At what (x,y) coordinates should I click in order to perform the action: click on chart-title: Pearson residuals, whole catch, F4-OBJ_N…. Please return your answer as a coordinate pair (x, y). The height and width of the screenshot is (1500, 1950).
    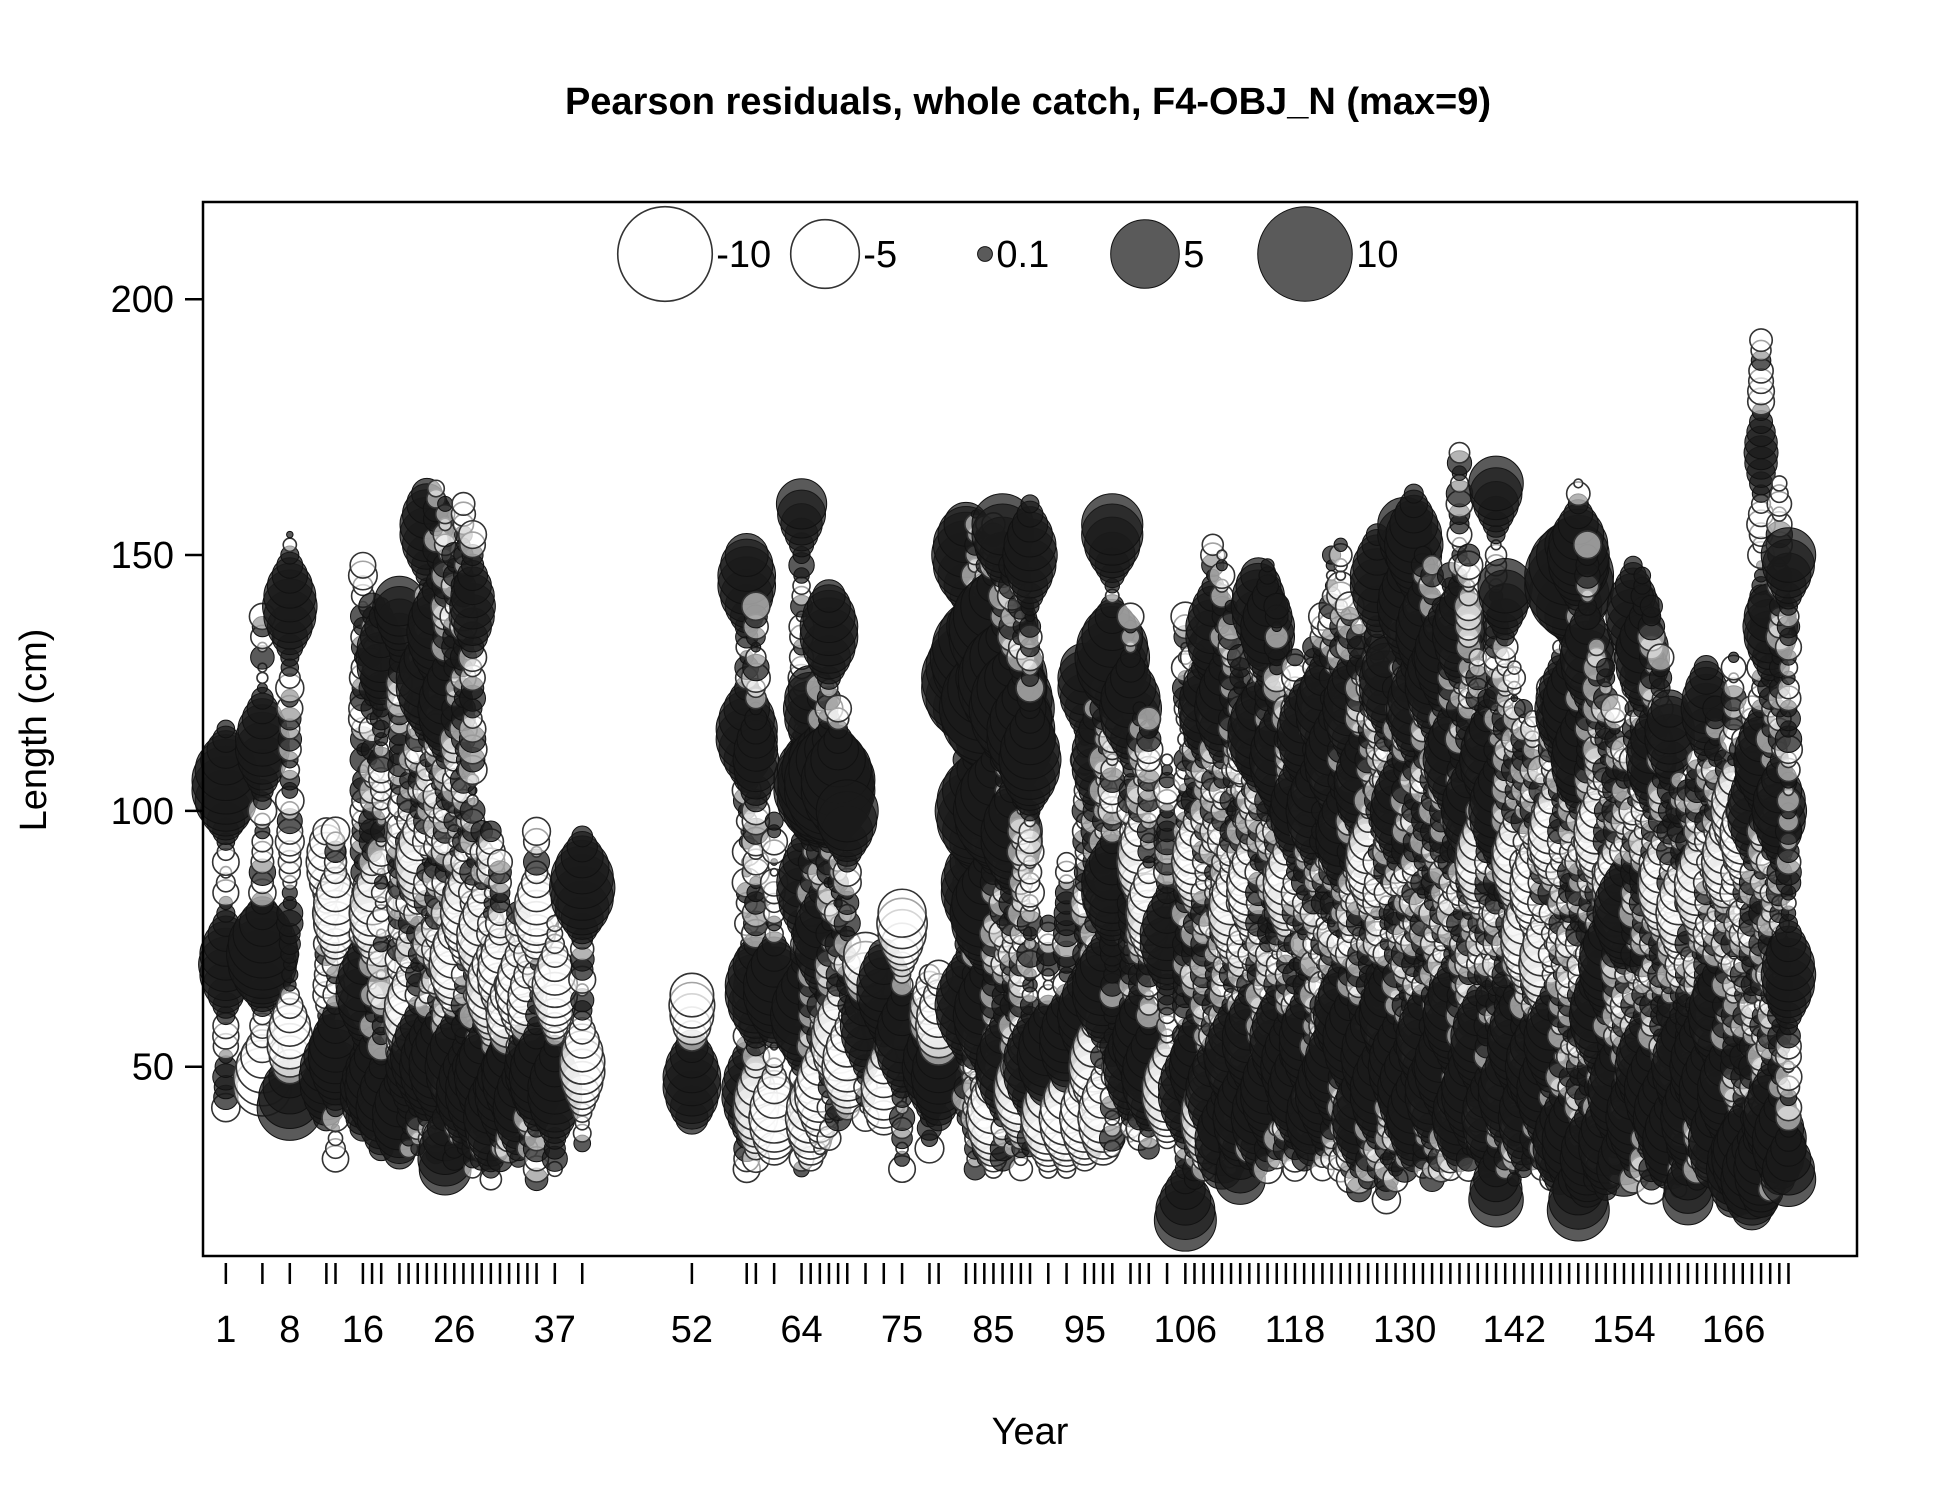
    Looking at the image, I should click on (1028, 102).